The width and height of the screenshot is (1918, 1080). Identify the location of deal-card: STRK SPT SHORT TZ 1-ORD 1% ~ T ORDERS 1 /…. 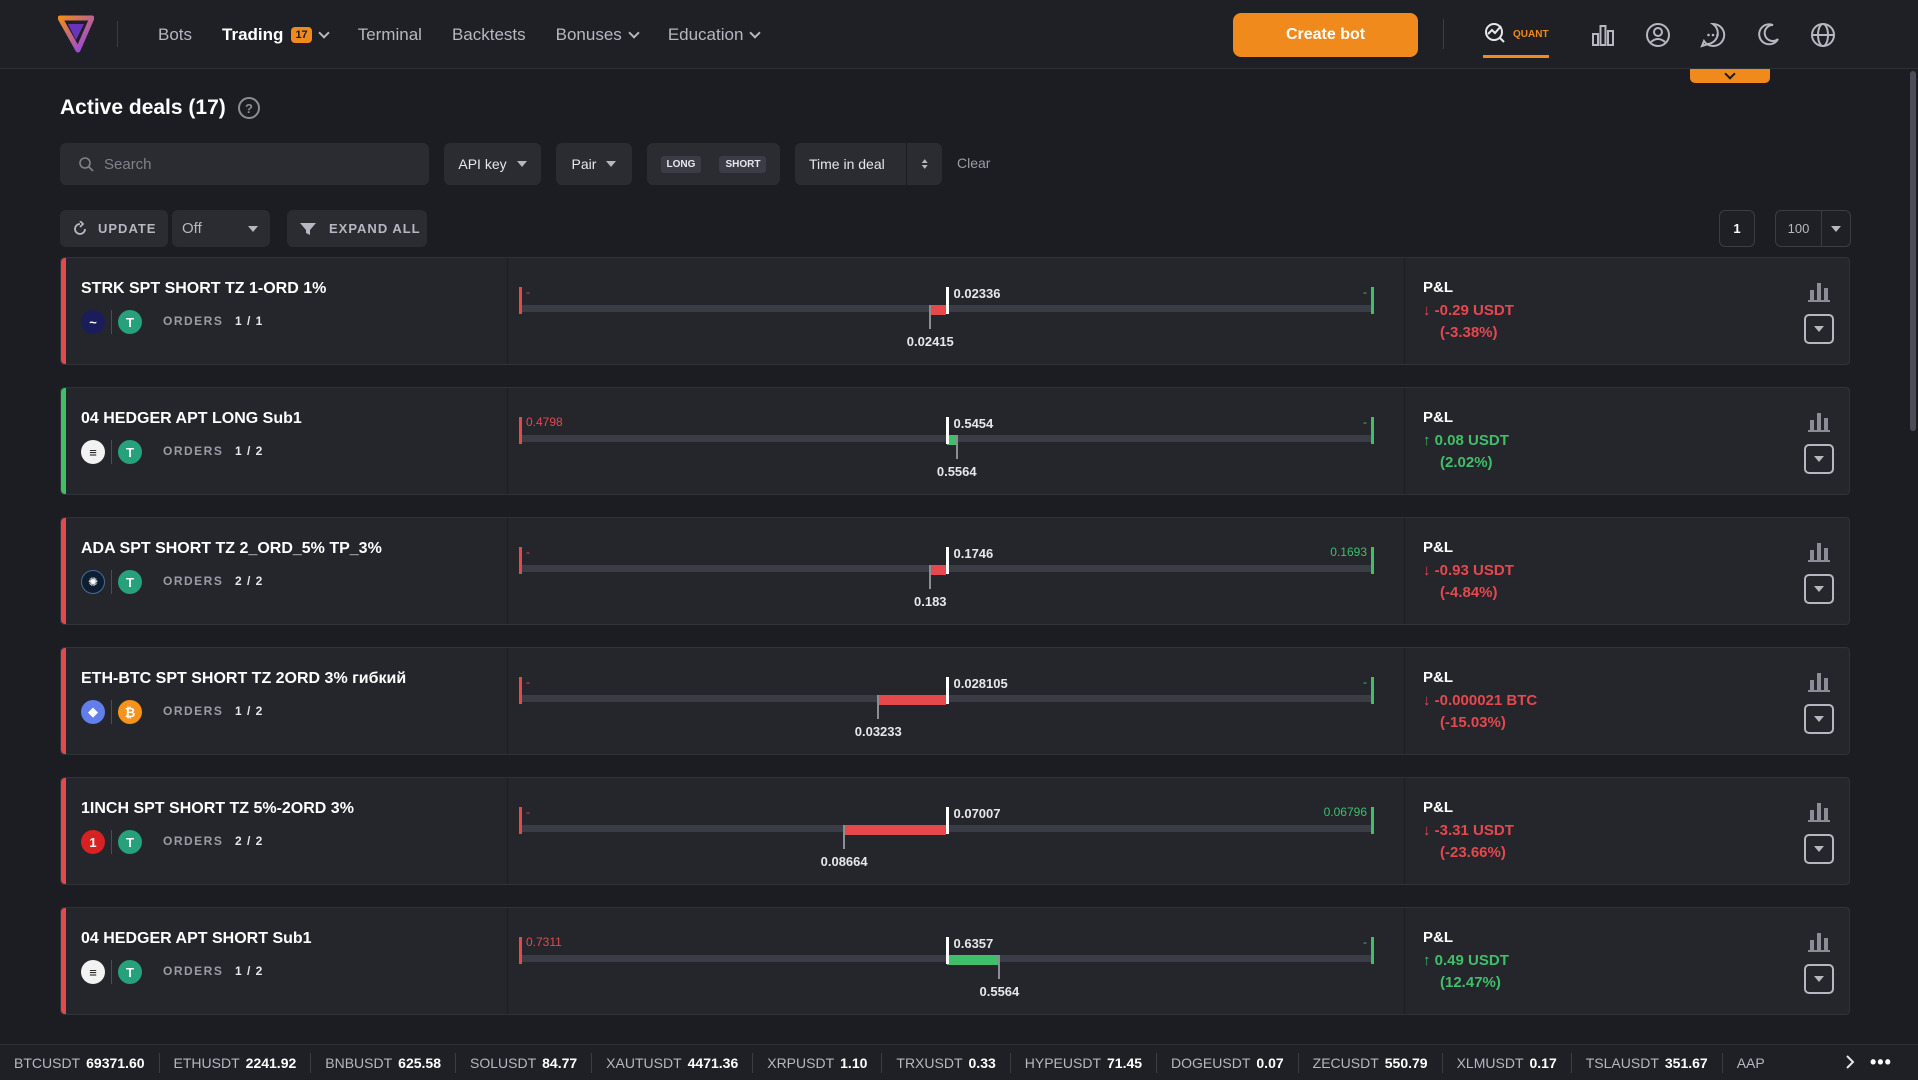
(955, 311).